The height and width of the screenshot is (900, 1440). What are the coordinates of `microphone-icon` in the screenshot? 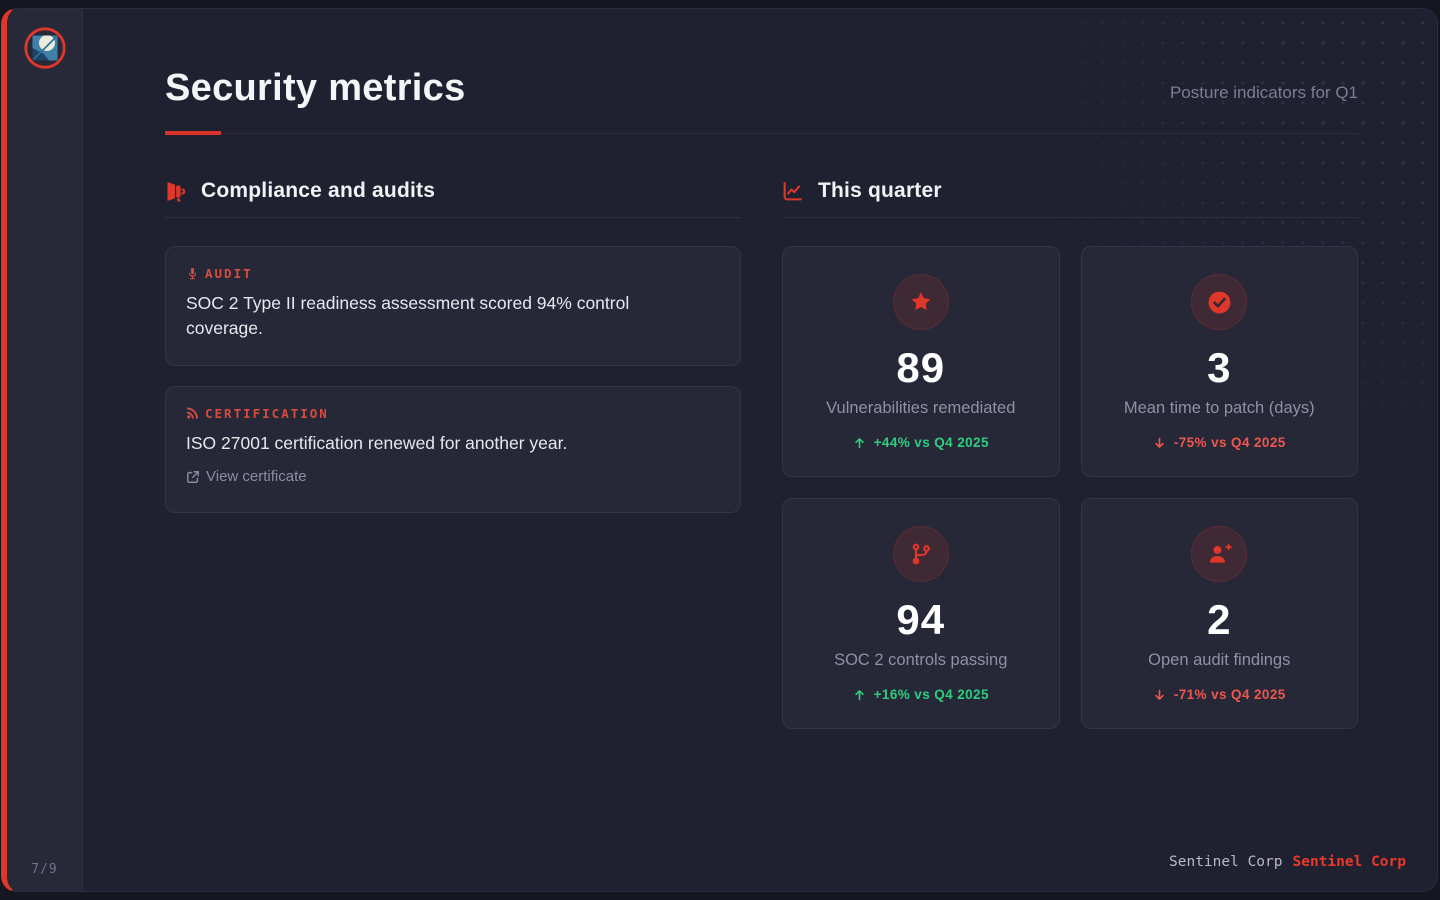 It's located at (192, 274).